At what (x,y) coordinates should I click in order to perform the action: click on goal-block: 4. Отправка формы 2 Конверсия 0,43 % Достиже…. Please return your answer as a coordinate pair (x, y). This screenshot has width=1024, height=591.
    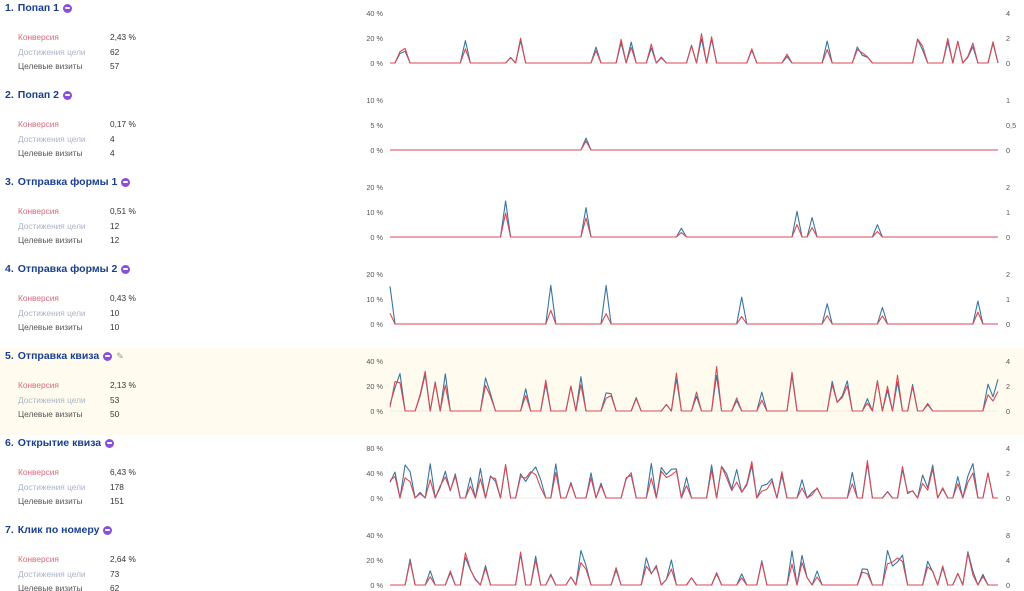
    Looking at the image, I should click on (512, 304).